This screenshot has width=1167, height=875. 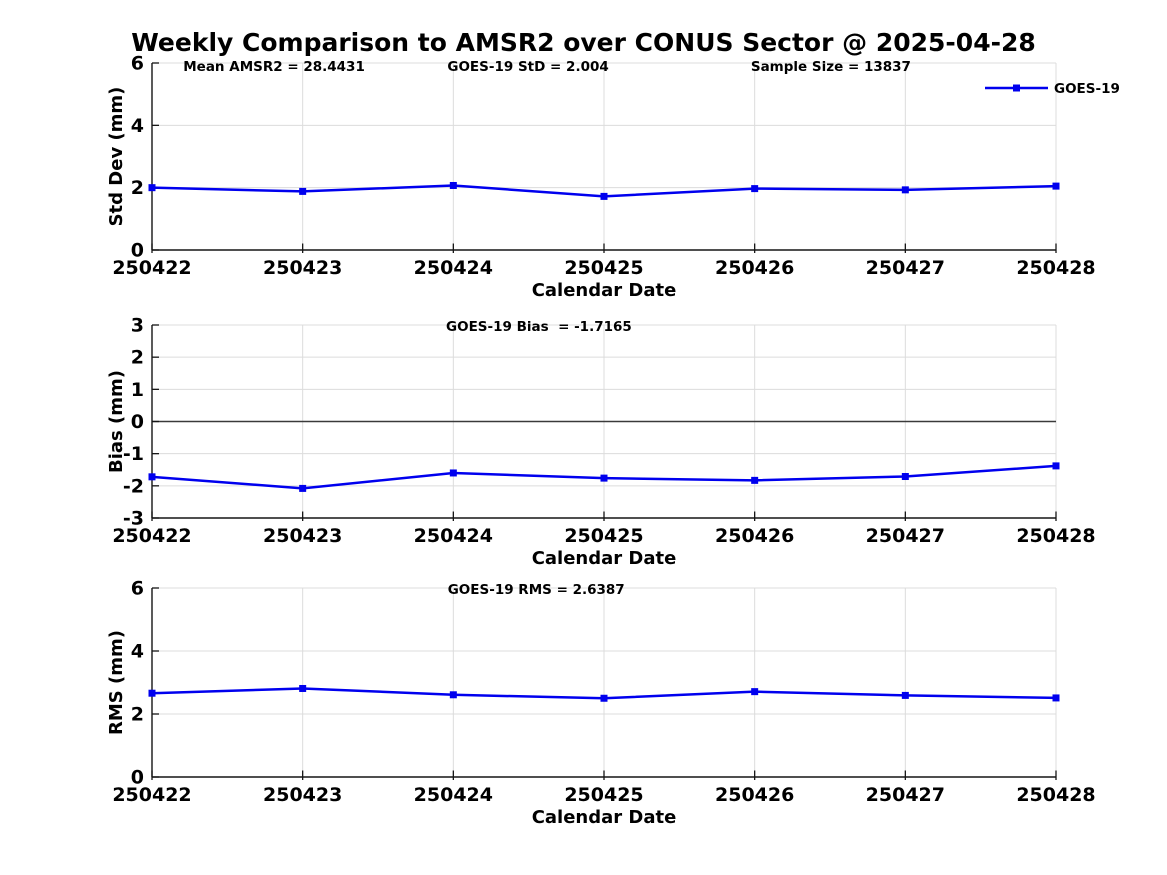 What do you see at coordinates (527, 67) in the screenshot?
I see `stat-annotation: GOES-19 StD = 2.004` at bounding box center [527, 67].